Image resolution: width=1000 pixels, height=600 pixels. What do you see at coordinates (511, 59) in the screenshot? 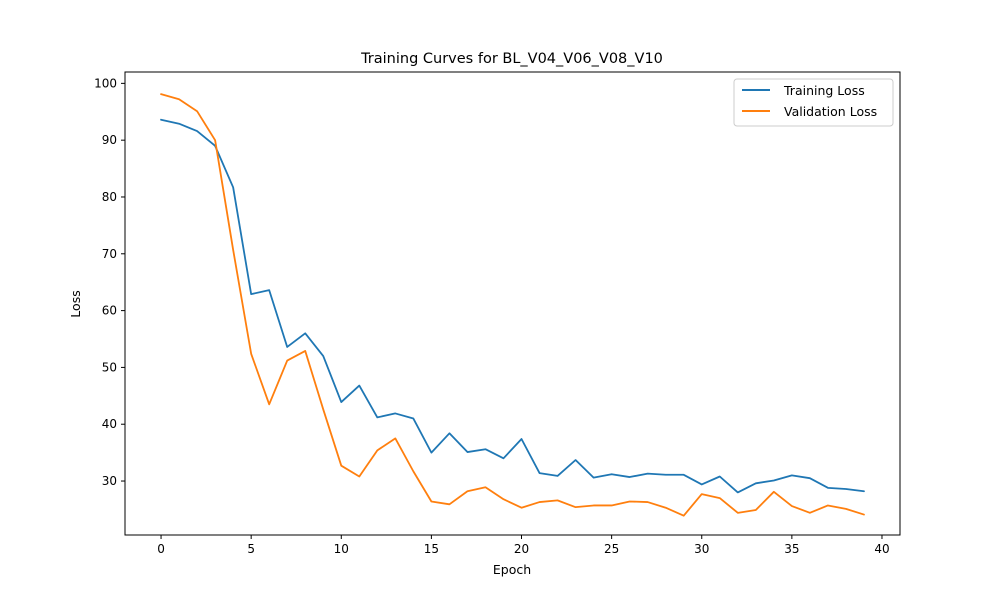
I see `chart-title: Training Curves for BL_V04_V06_V08_V10` at bounding box center [511, 59].